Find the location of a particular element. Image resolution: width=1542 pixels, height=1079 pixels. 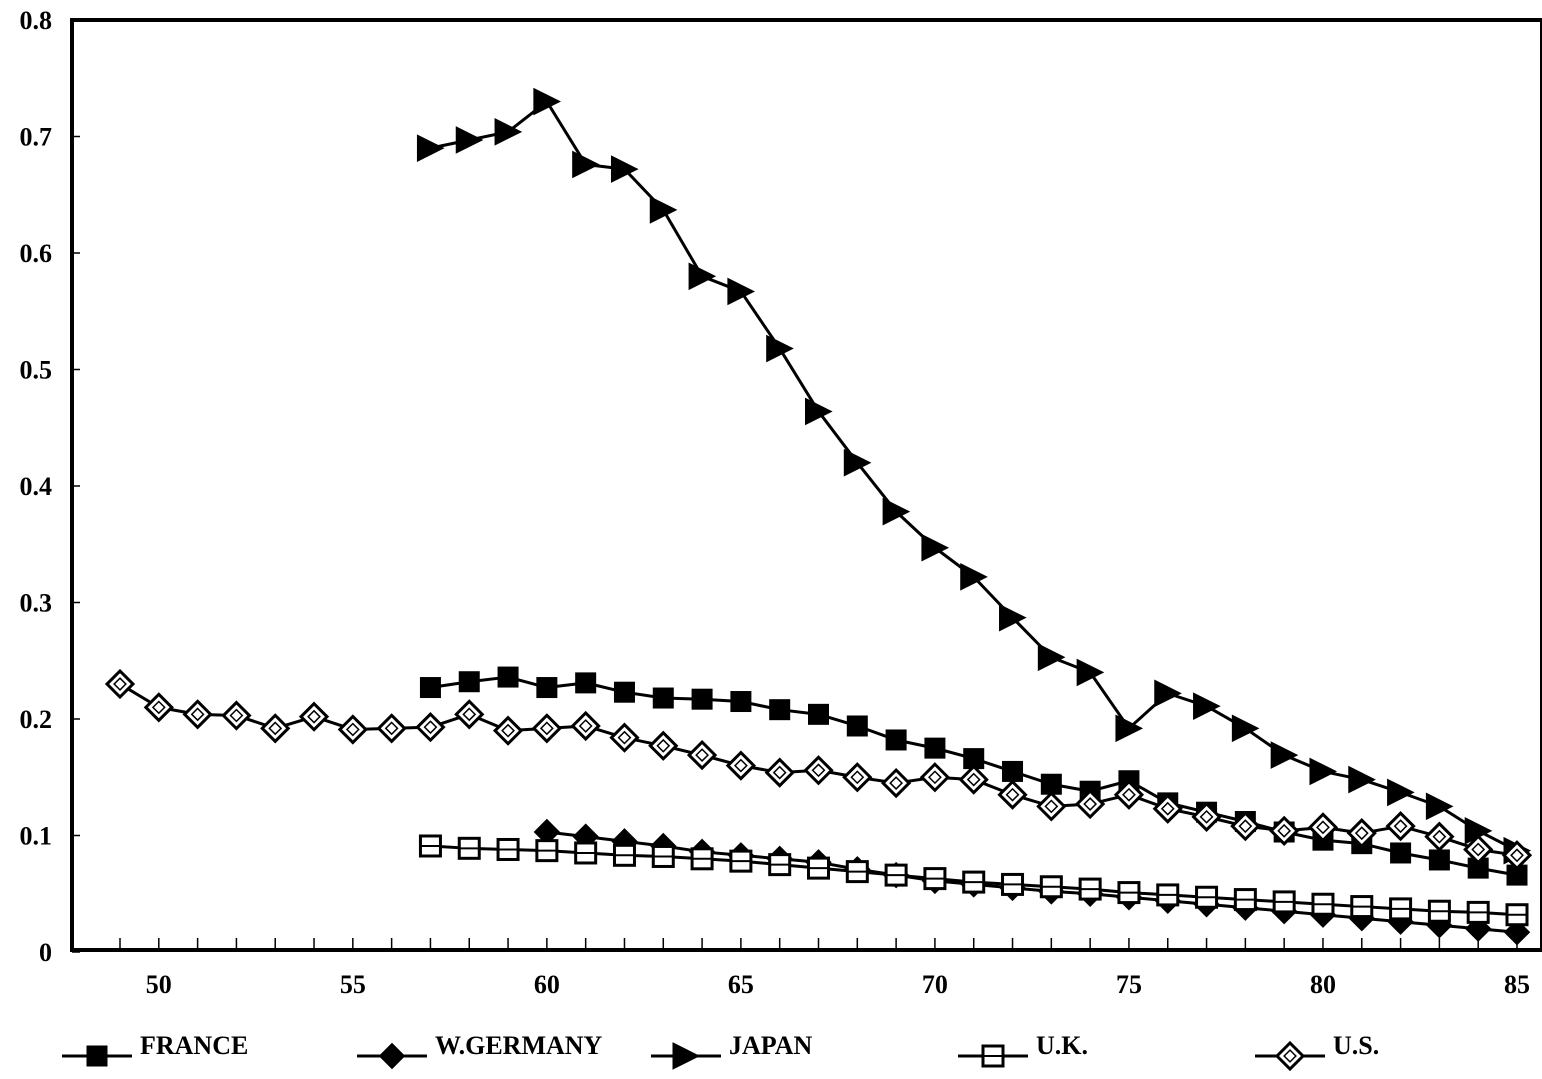

y-tick-label: 0.6 is located at coordinates (36, 253).